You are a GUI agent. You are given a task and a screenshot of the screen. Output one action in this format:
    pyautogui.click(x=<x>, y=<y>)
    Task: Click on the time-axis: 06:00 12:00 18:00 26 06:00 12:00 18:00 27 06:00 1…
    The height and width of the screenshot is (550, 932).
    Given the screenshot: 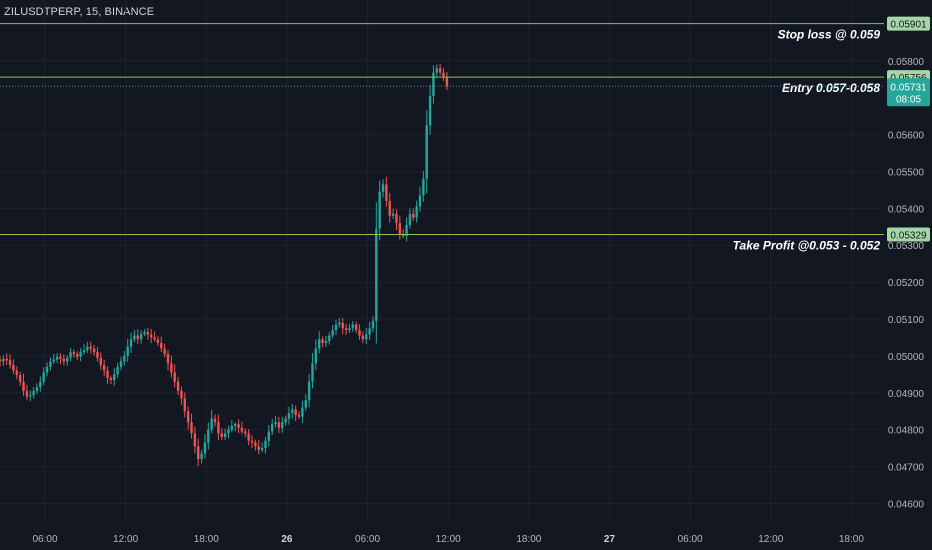 What is the action you would take?
    pyautogui.click(x=448, y=539)
    